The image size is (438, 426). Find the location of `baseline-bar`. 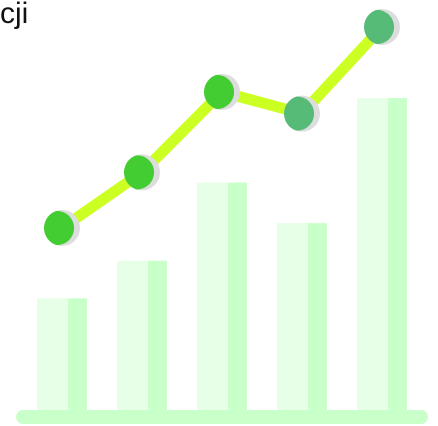

baseline-bar is located at coordinates (222, 417).